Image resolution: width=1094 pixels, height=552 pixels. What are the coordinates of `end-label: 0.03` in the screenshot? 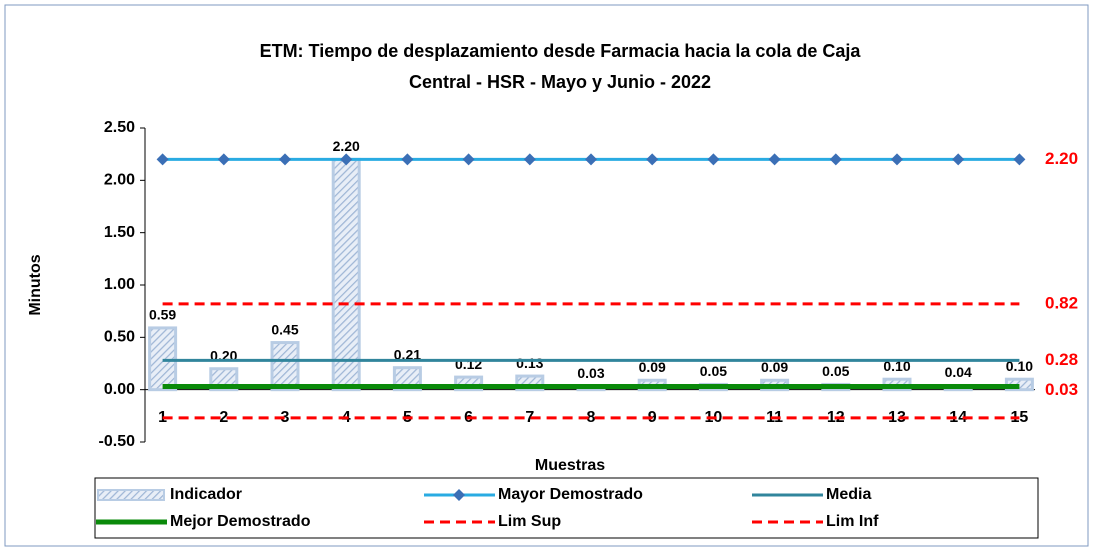 It's located at (1061, 389).